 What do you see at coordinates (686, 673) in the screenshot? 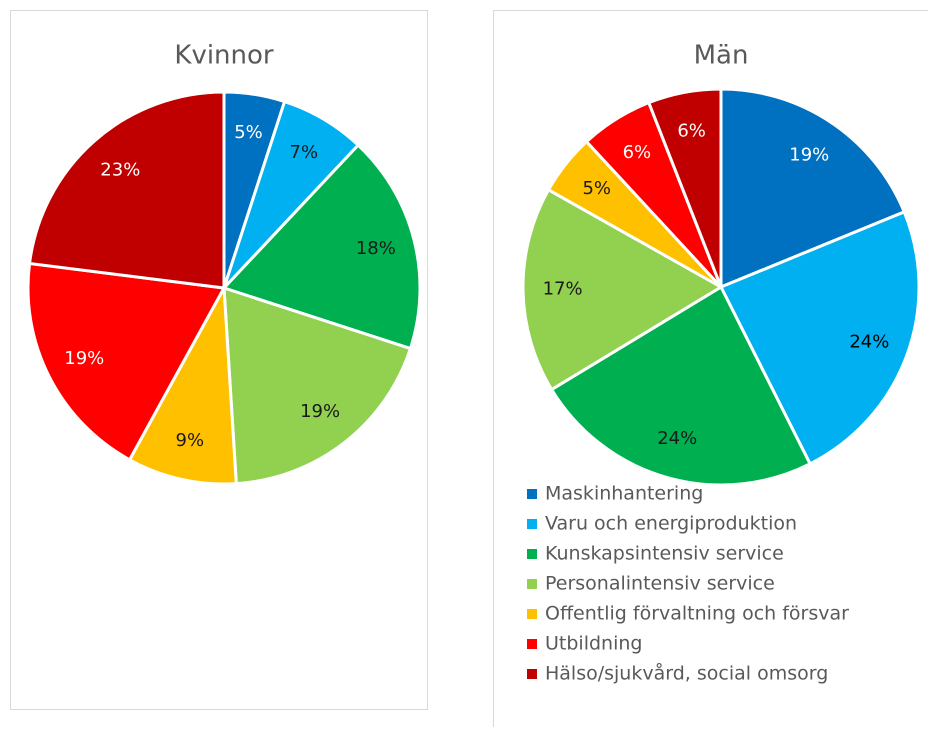
I see `legend-label: Hälso/sjukvård, social omsorg` at bounding box center [686, 673].